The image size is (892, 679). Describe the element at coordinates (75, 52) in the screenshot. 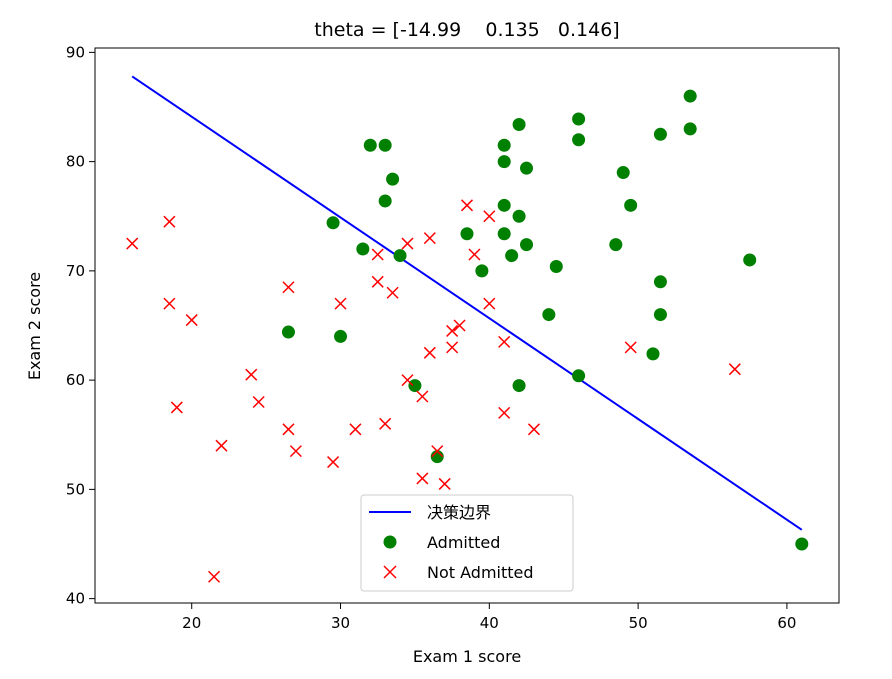

I see `y-tick-label: 90` at that location.